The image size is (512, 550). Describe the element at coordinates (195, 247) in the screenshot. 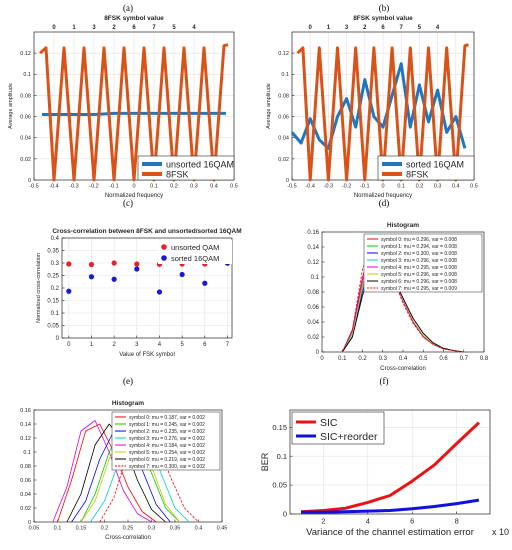

I see `legend-entry: unsorted QAM` at that location.